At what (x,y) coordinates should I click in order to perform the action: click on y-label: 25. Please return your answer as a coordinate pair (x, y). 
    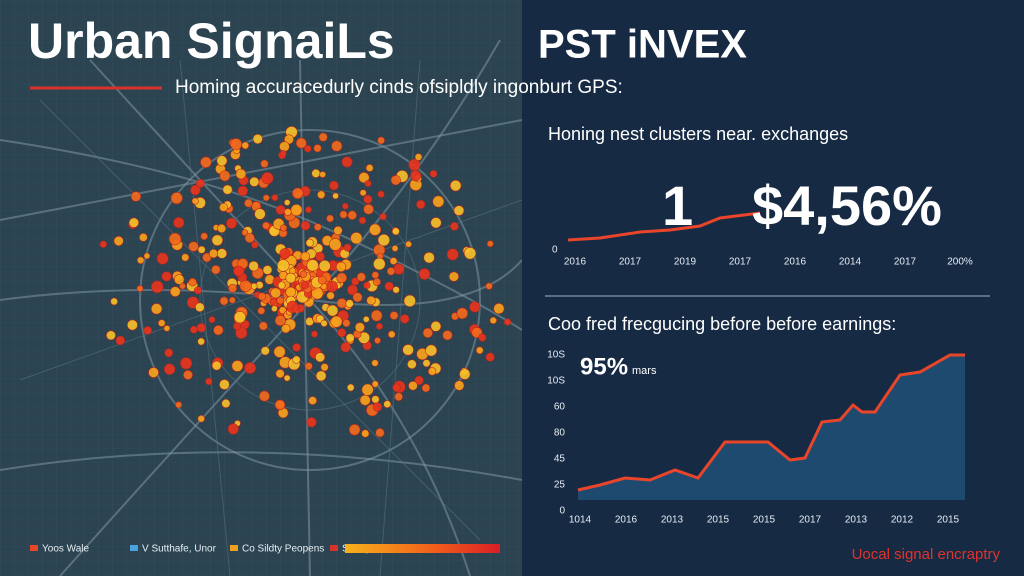
    Looking at the image, I should click on (560, 485).